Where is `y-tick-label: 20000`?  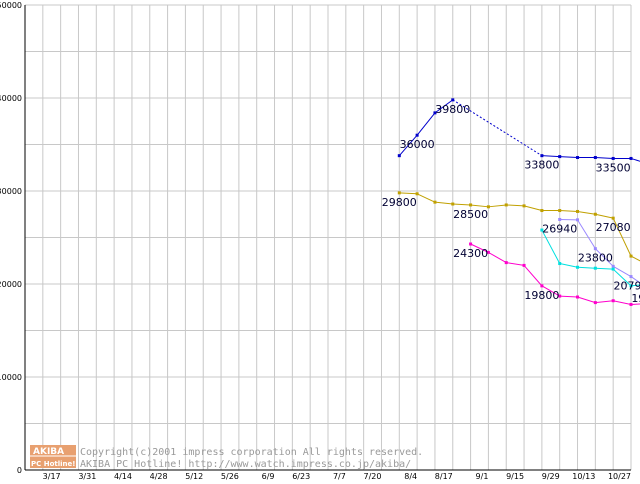
y-tick-label: 20000 is located at coordinates (11, 284).